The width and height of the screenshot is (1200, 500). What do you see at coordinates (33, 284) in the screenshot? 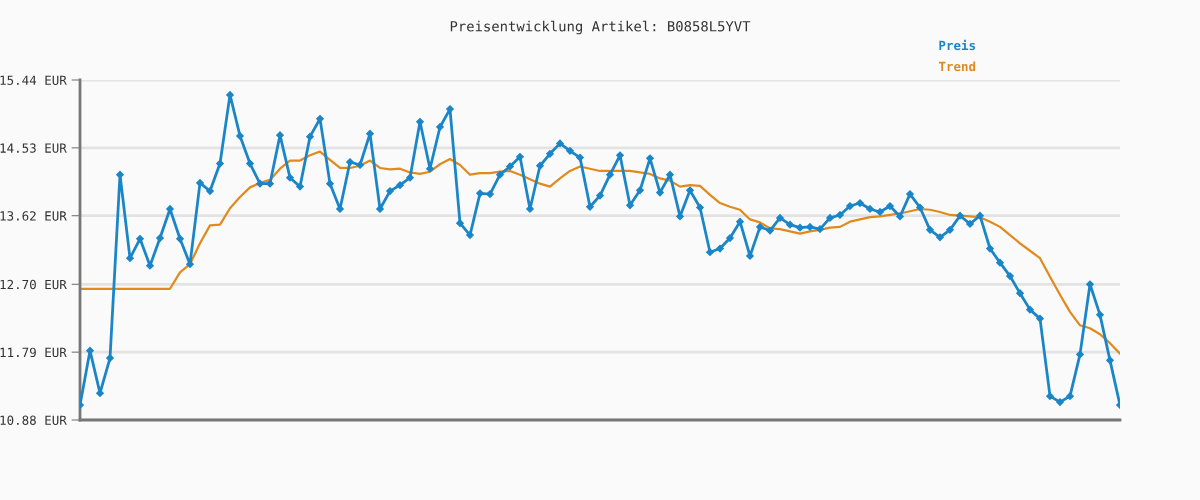
I see `y-tick-label: 12.70 EUR` at bounding box center [33, 284].